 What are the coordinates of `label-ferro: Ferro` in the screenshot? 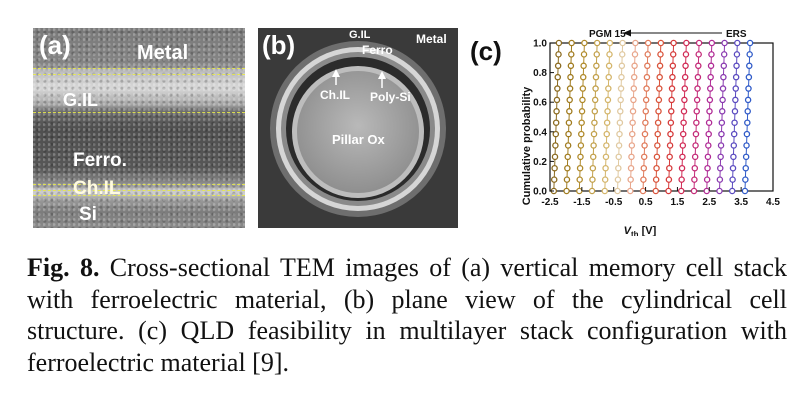 It's located at (377, 50).